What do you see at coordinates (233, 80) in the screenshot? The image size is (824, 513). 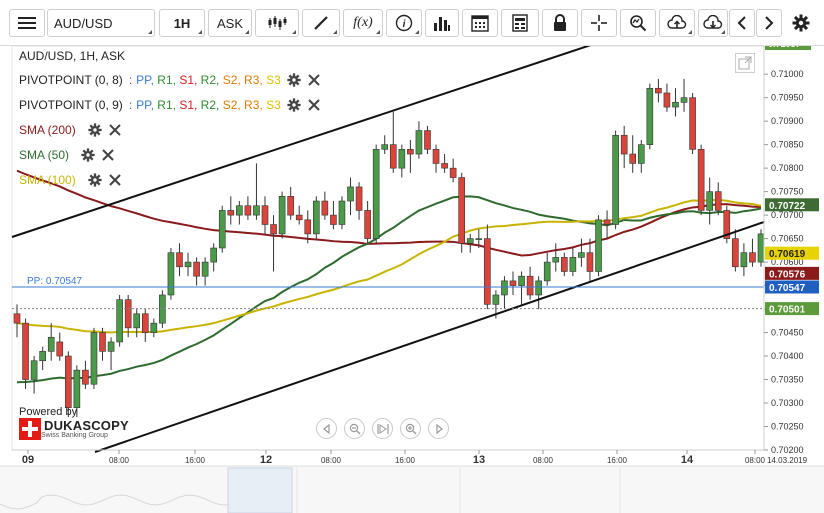 I see `pivot-level-s2: S2,` at bounding box center [233, 80].